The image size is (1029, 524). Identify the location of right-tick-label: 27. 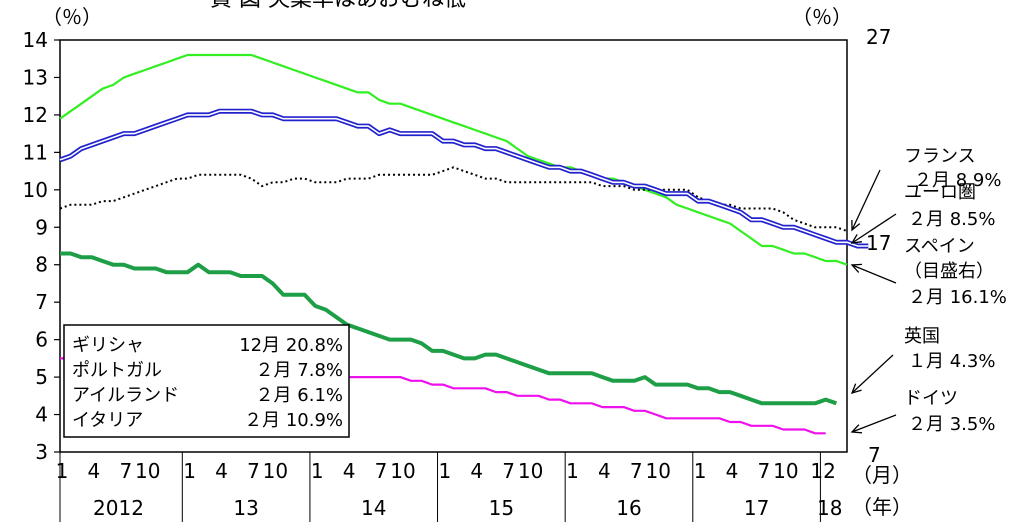
(878, 37).